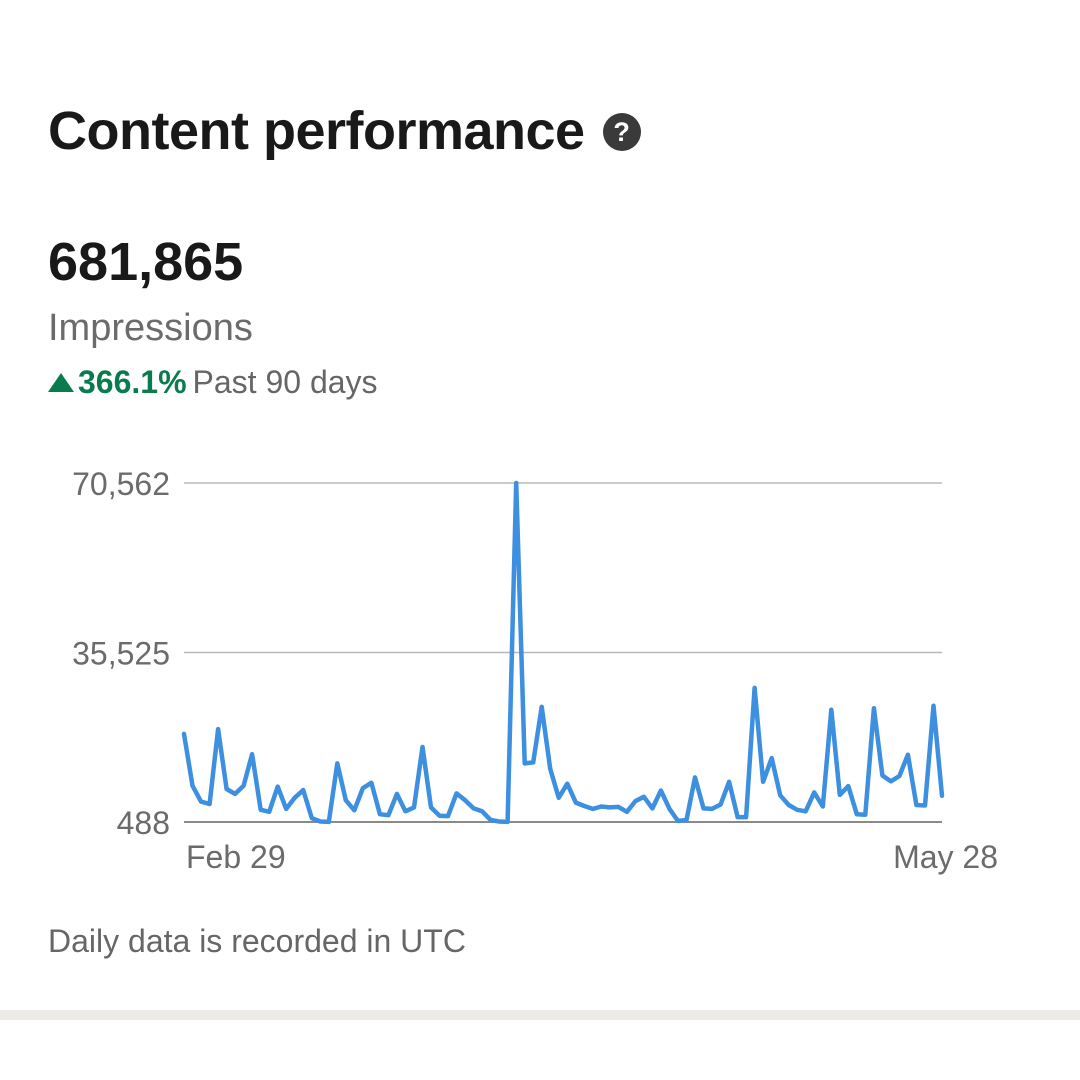  What do you see at coordinates (121, 484) in the screenshot?
I see `y-tick-label: 70,562` at bounding box center [121, 484].